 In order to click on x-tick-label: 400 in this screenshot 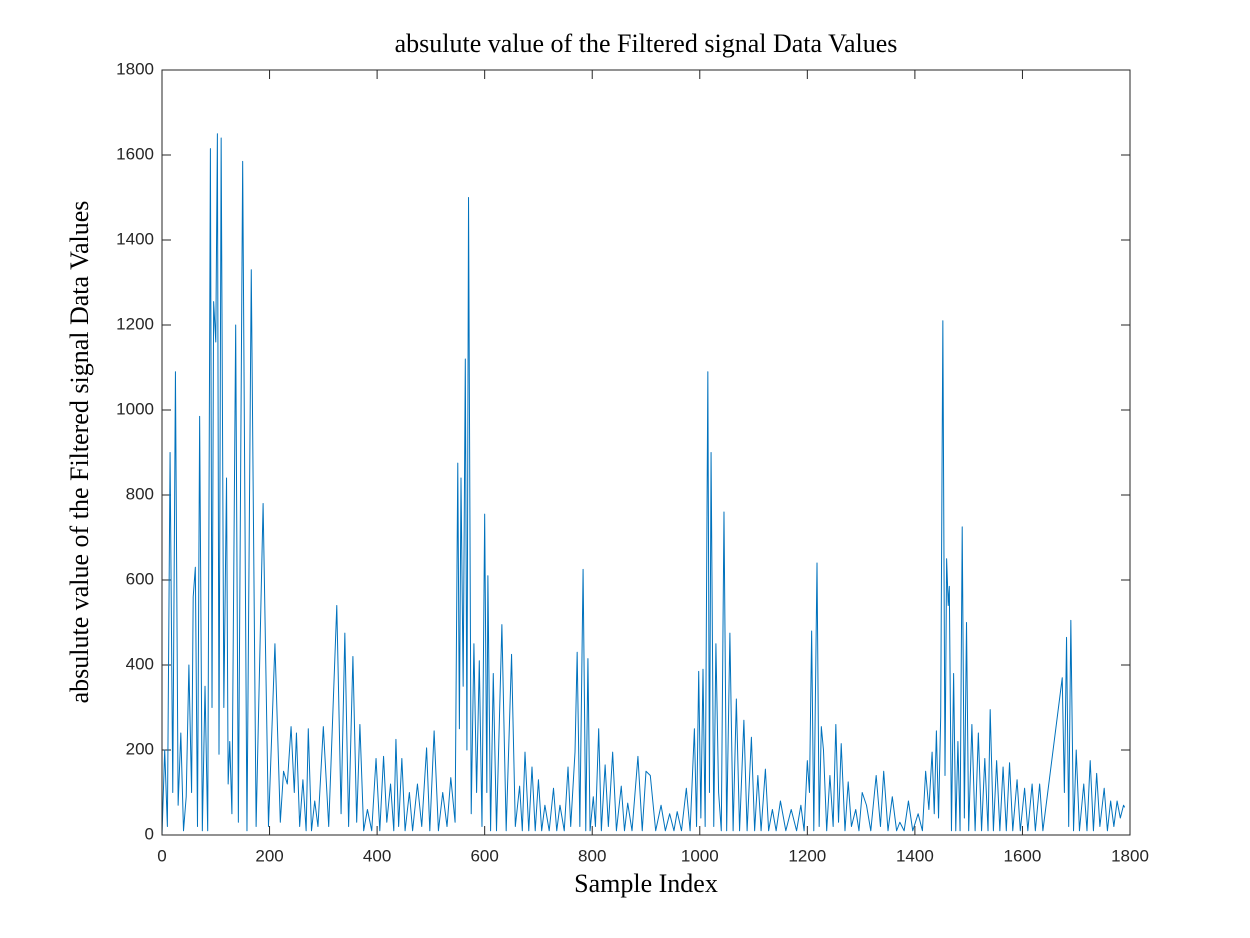, I will do `click(377, 855)`.